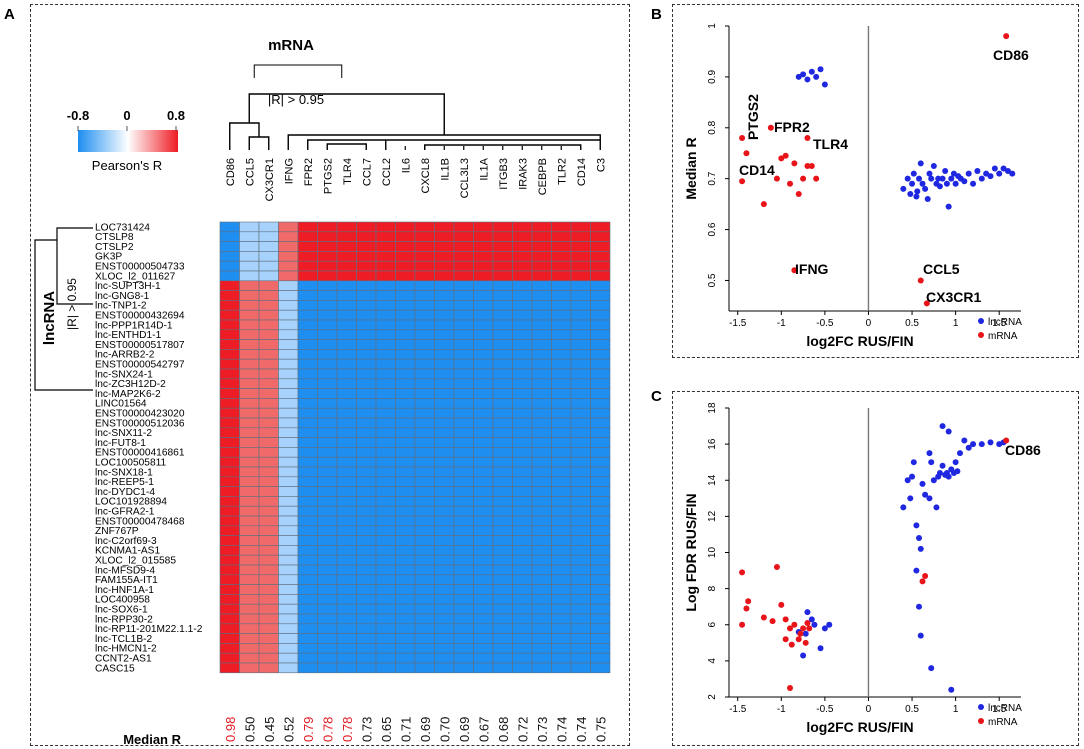 The image size is (1084, 749). I want to click on y-tick-label: 6, so click(712, 625).